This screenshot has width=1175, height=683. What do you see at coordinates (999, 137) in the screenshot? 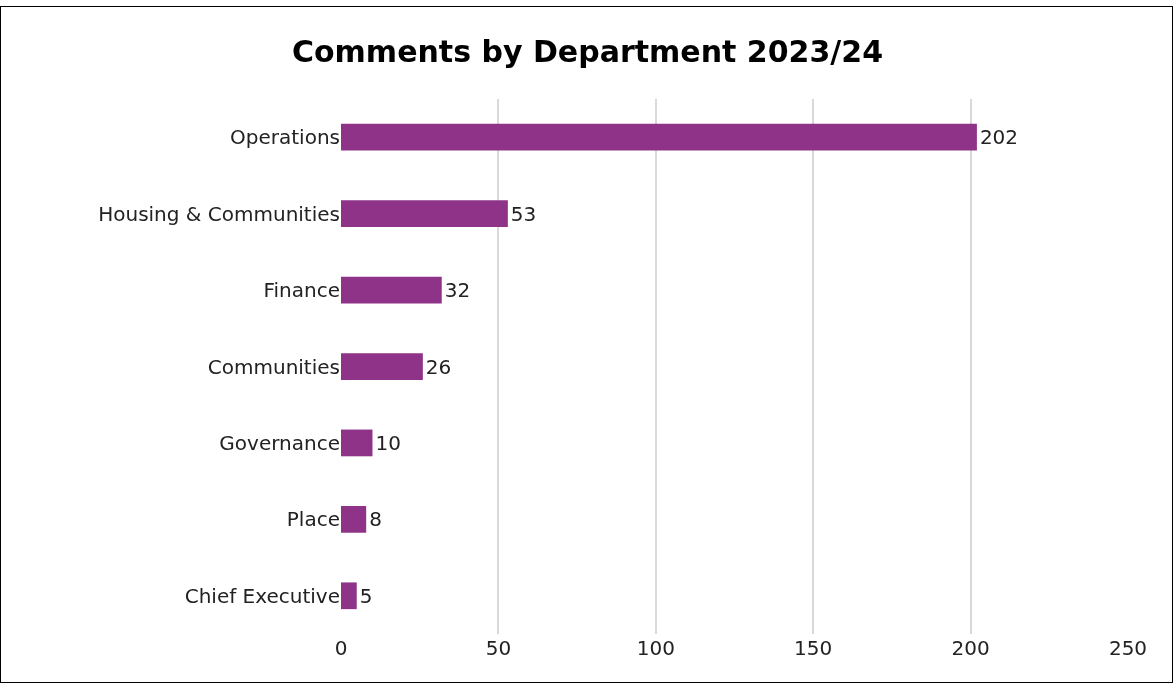
I see `data-label: 202` at bounding box center [999, 137].